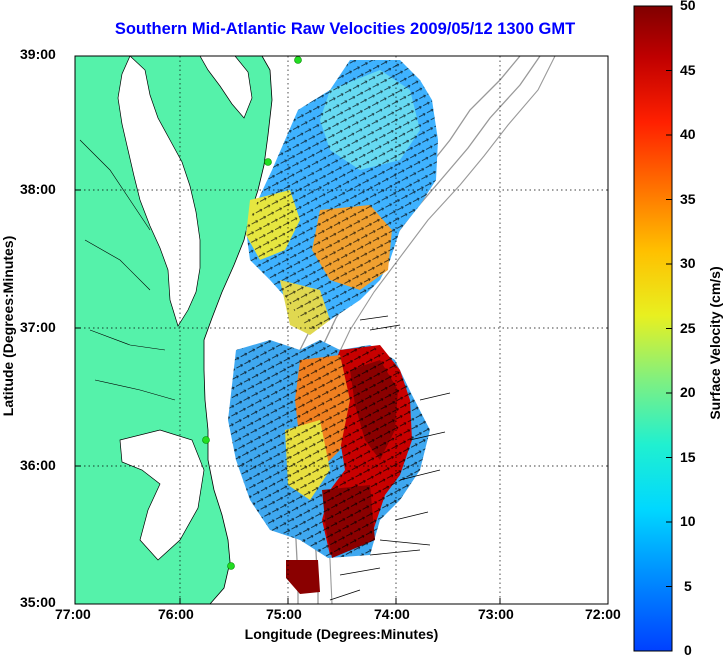  I want to click on sound, so click(162, 495).